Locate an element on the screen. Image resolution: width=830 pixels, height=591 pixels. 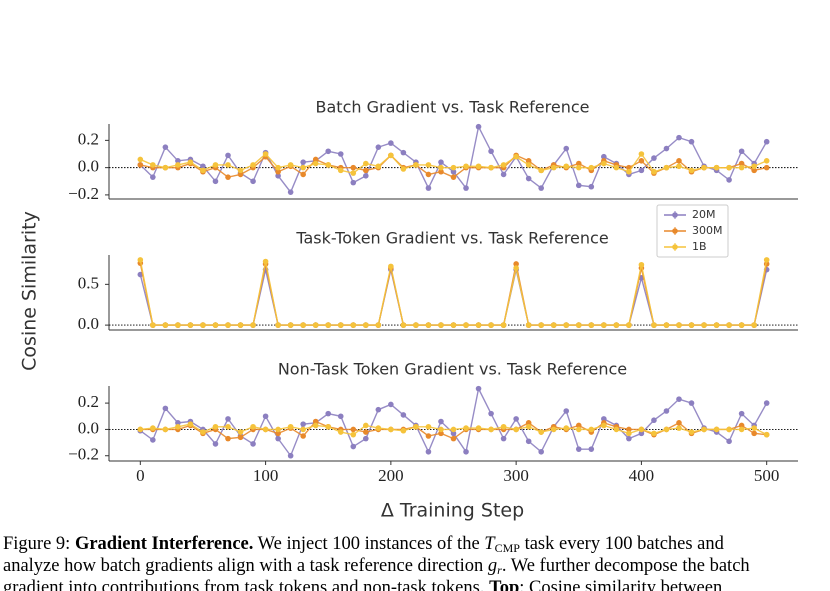
legend-label: 300M is located at coordinates (707, 230).